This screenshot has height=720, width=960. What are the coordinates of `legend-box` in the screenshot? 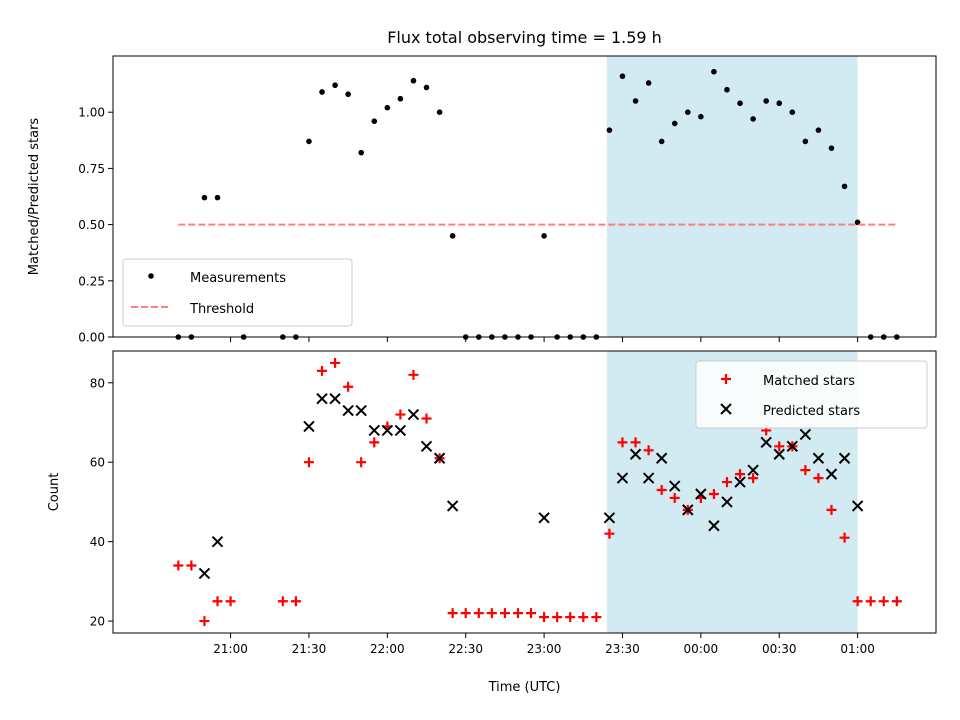 It's located at (237, 292).